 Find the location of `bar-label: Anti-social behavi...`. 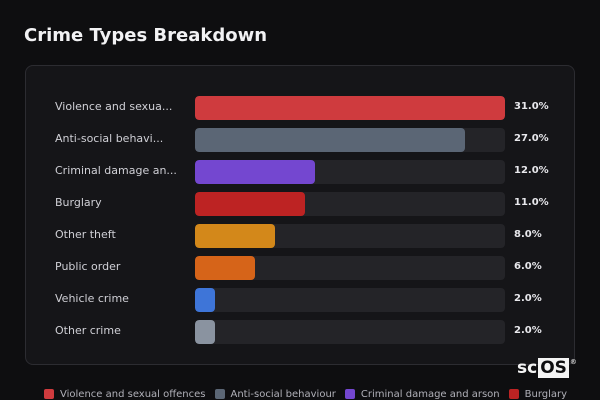

bar-label: Anti-social behavi... is located at coordinates (109, 138).